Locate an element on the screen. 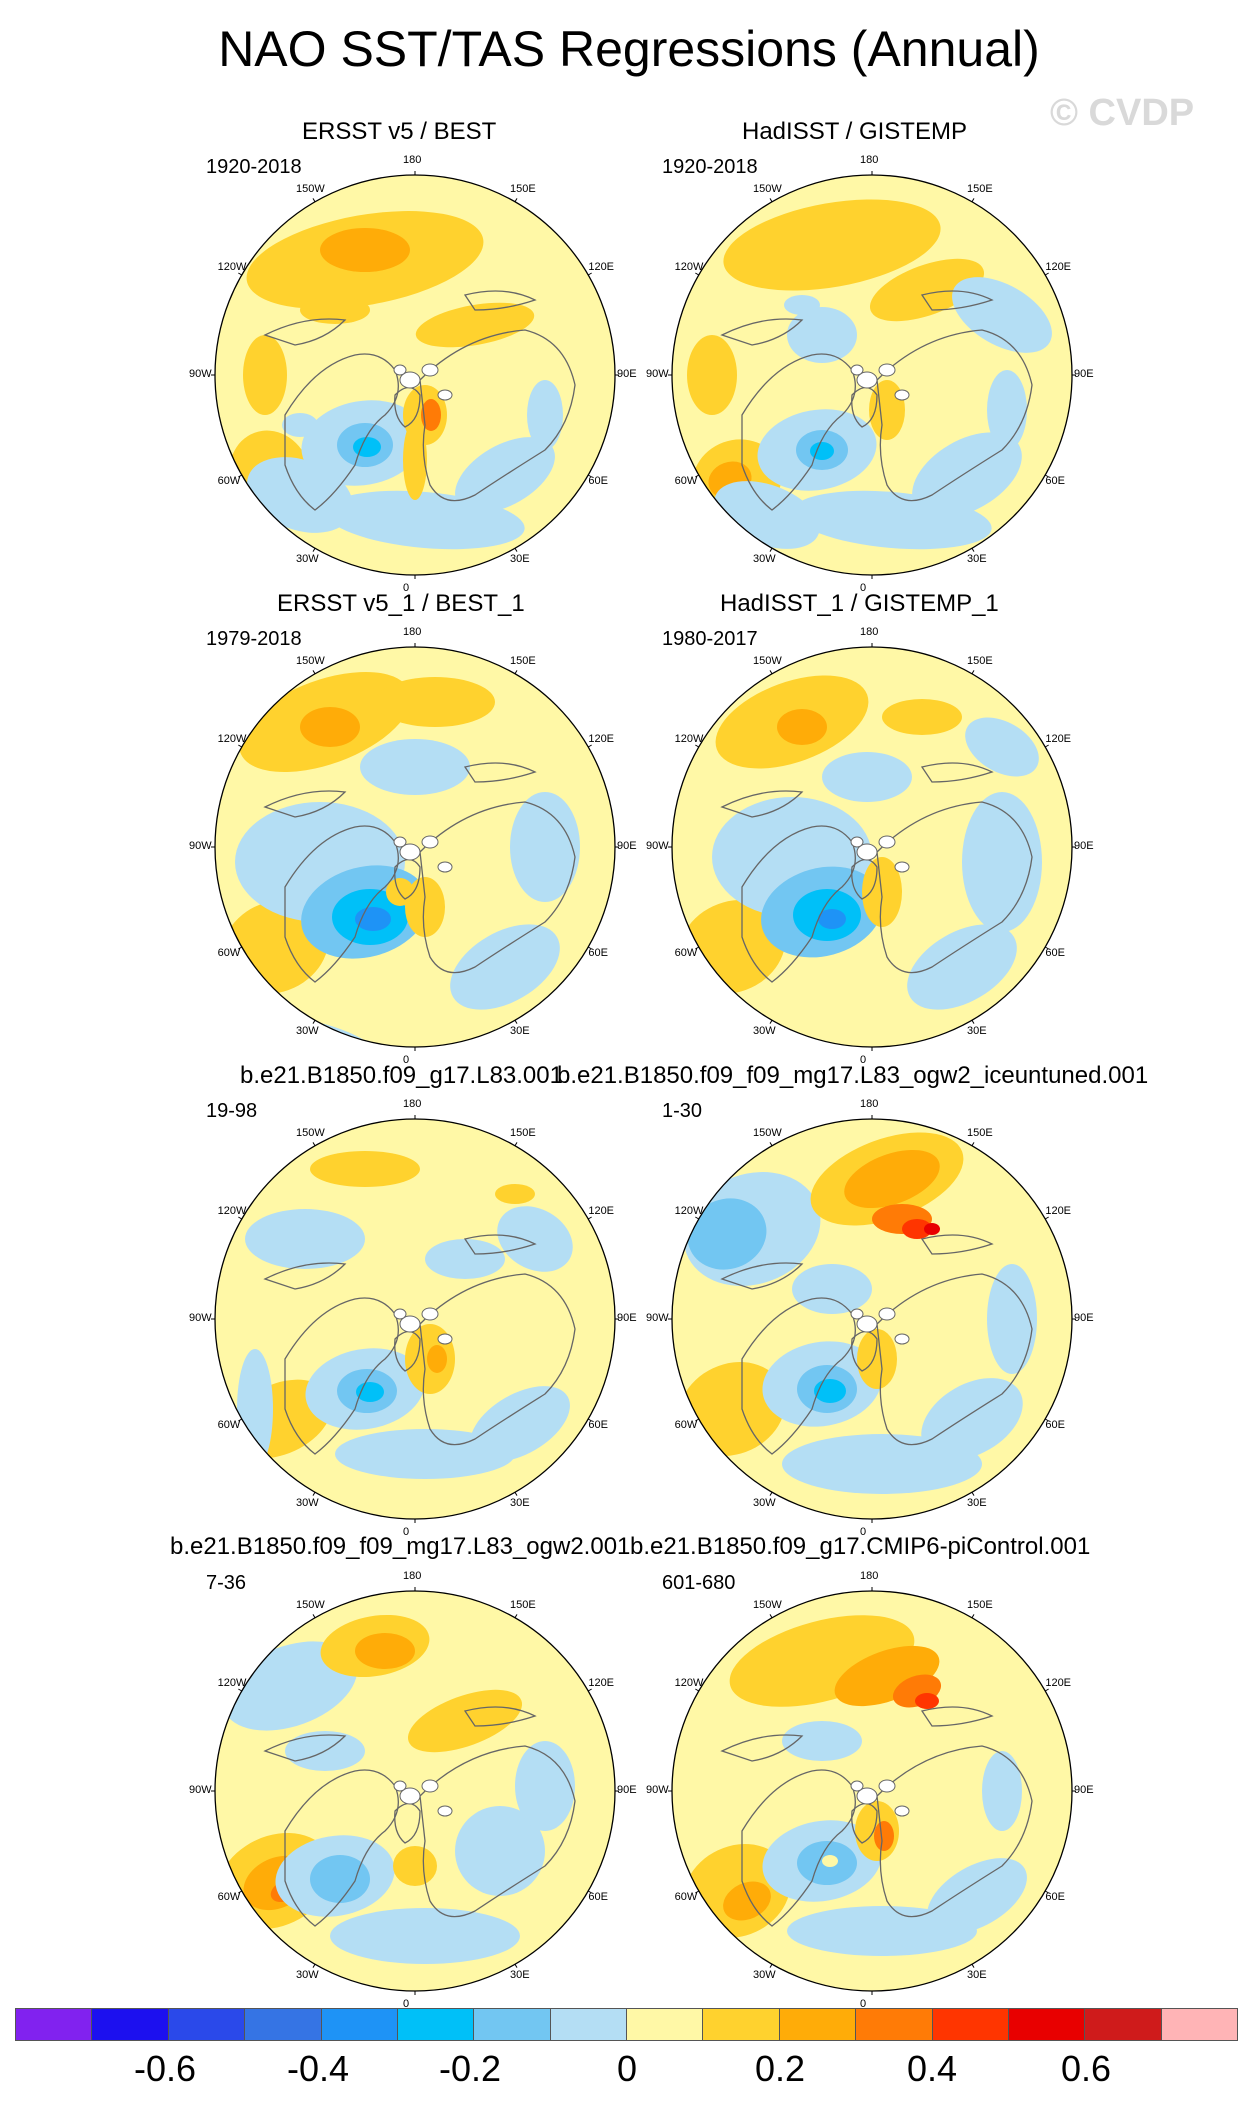 The width and height of the screenshot is (1258, 2126). map-panel-1: 180 150E 120E 90E 60E 30E 0 30W 60W 90W 120W 150W is located at coordinates (413, 374).